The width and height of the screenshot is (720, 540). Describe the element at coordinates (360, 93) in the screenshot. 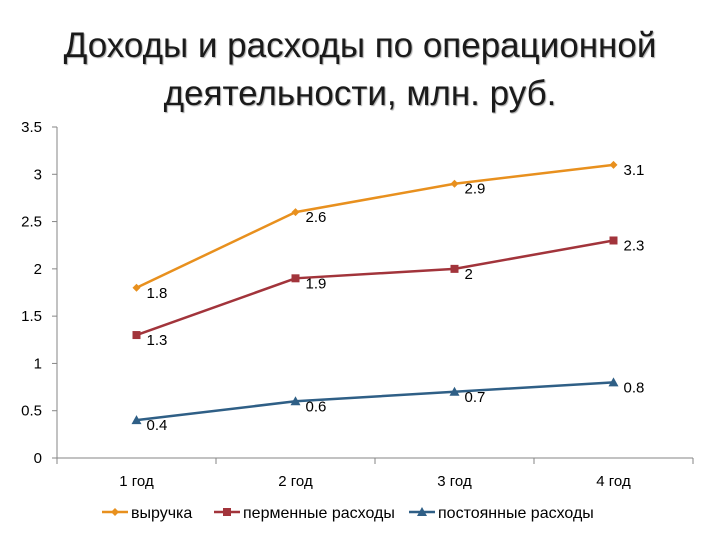

I see `chart-title-line-2: деятельности, млн. руб.` at that location.